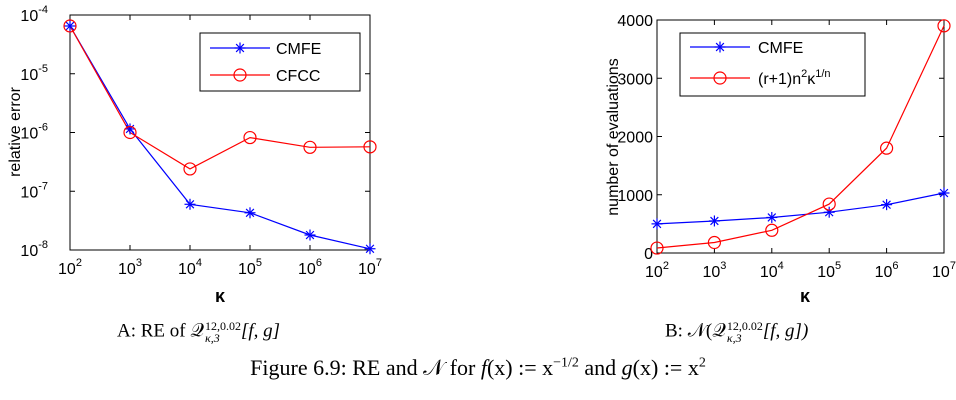  Describe the element at coordinates (34, 190) in the screenshot. I see `y-tick-label: 10⁻⁷` at that location.